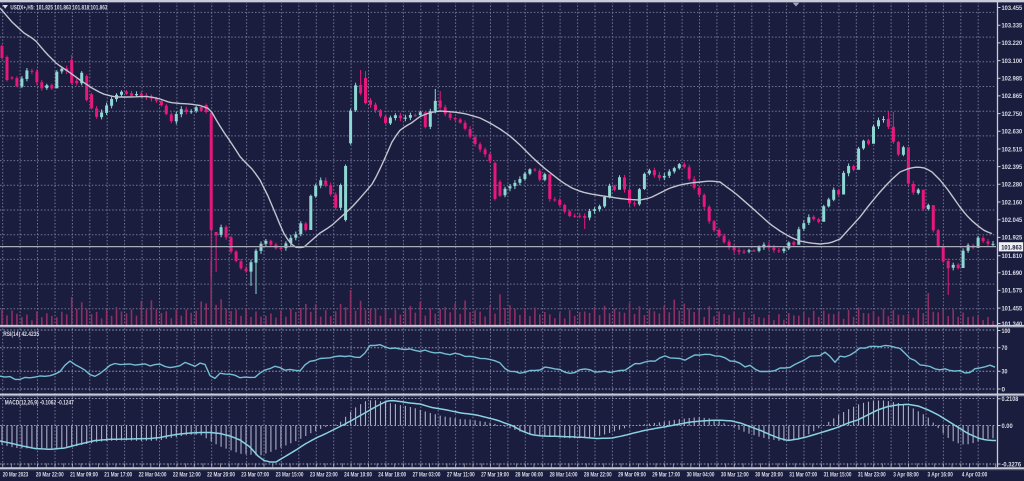 This screenshot has height=481, width=1024. Describe the element at coordinates (1012, 220) in the screenshot. I see `svg-text: 102.045` at that location.